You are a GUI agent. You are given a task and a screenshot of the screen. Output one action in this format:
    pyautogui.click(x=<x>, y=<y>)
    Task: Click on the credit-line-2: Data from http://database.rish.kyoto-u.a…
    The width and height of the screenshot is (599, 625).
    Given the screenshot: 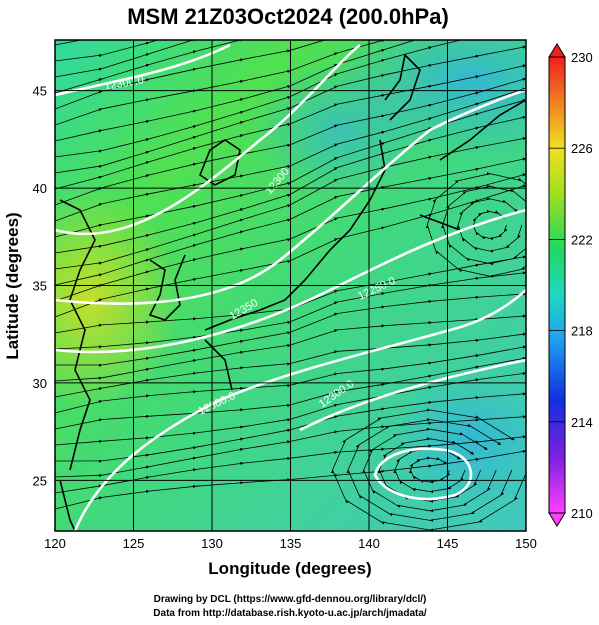 What is the action you would take?
    pyautogui.click(x=290, y=613)
    